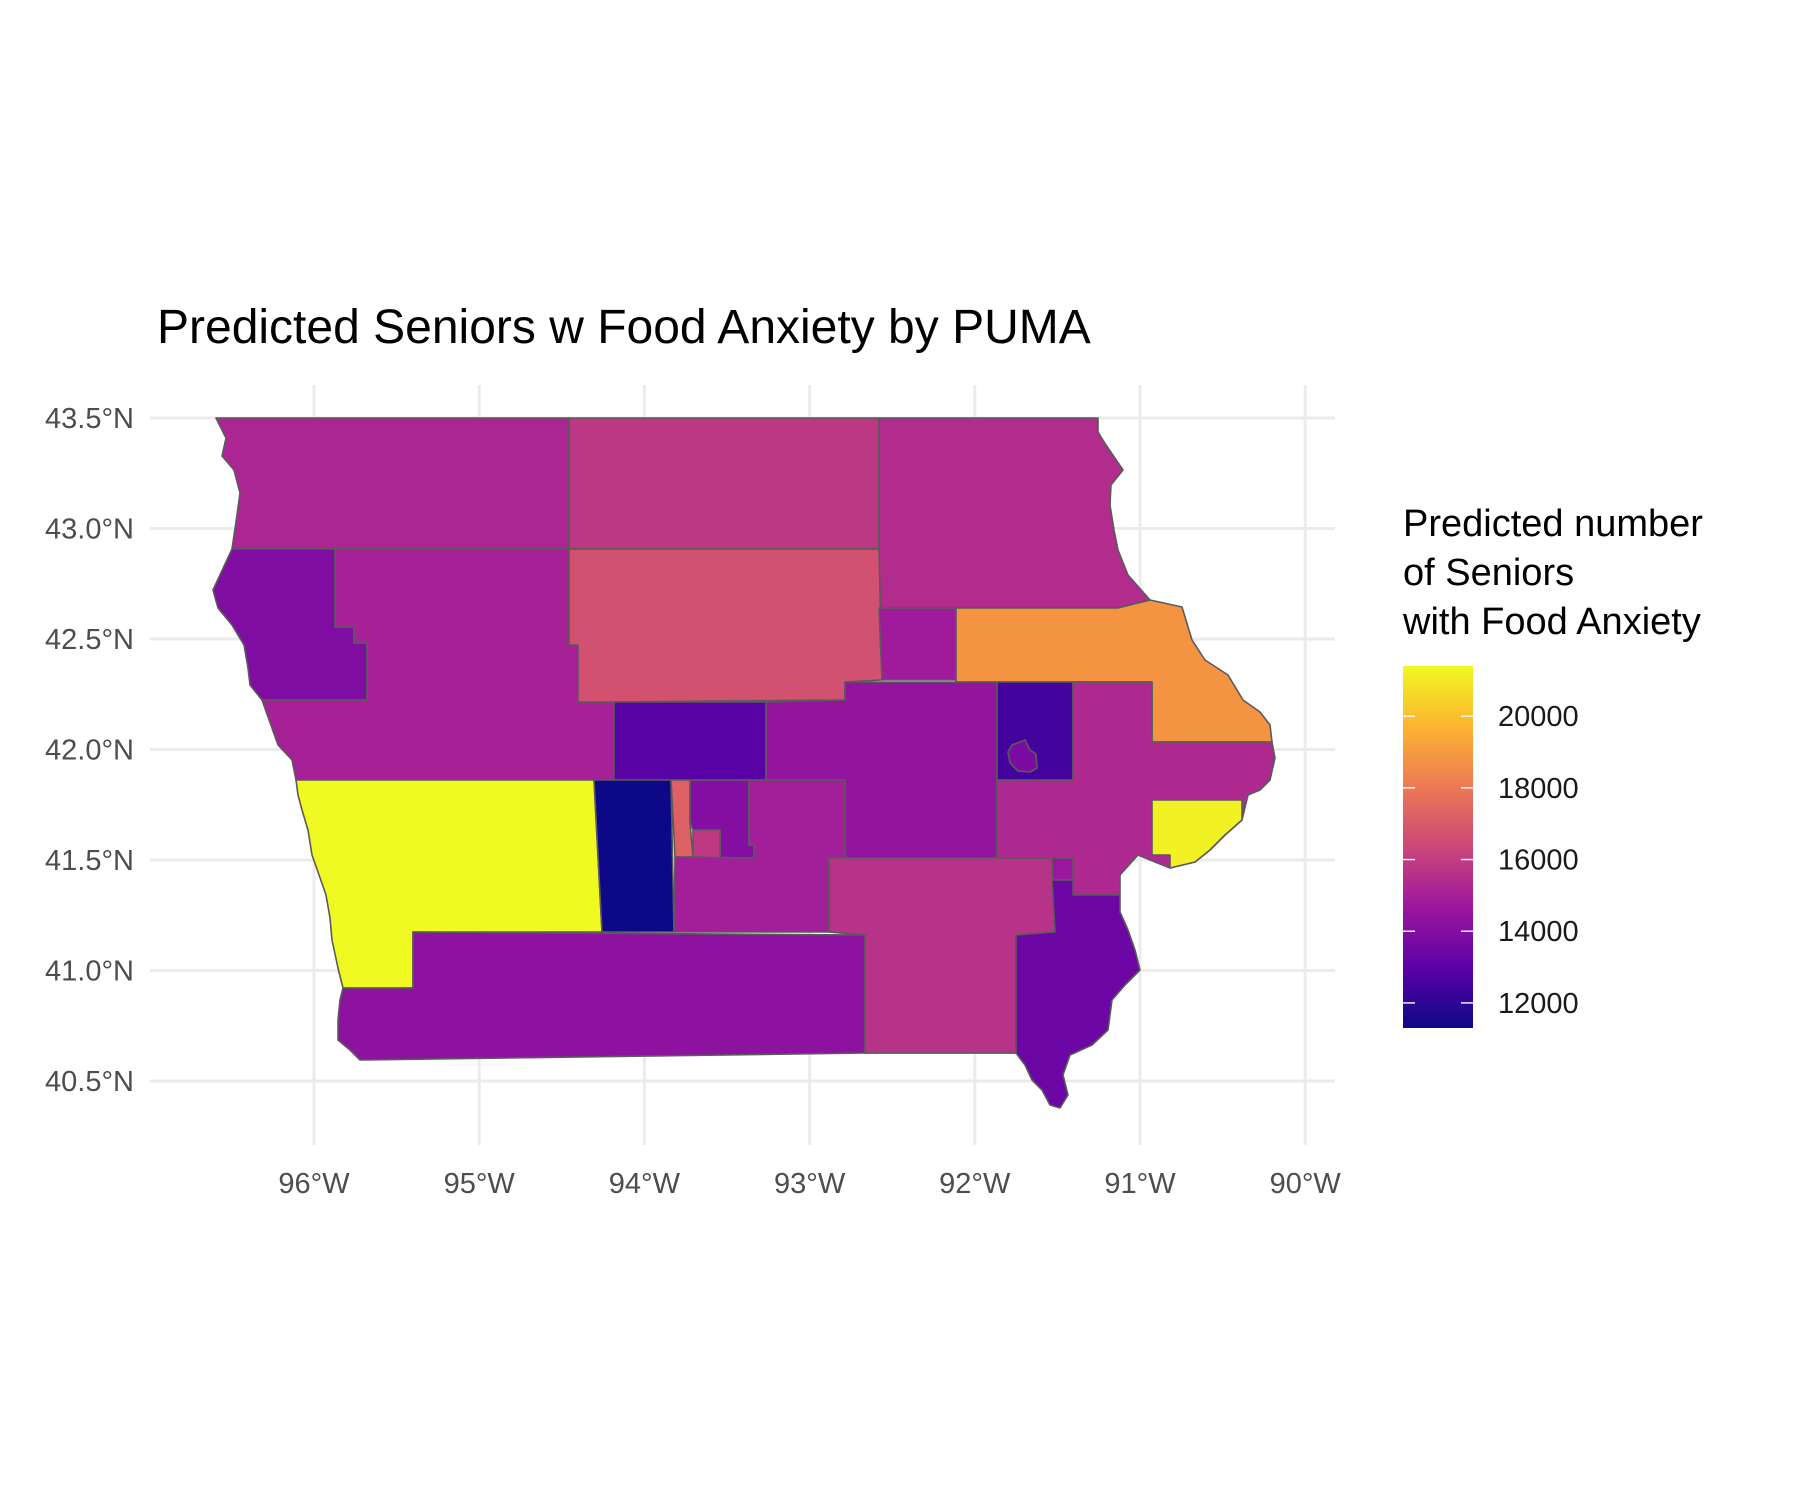 The width and height of the screenshot is (1800, 1500). What do you see at coordinates (690, 741) in the screenshot?
I see `region-ames-area` at bounding box center [690, 741].